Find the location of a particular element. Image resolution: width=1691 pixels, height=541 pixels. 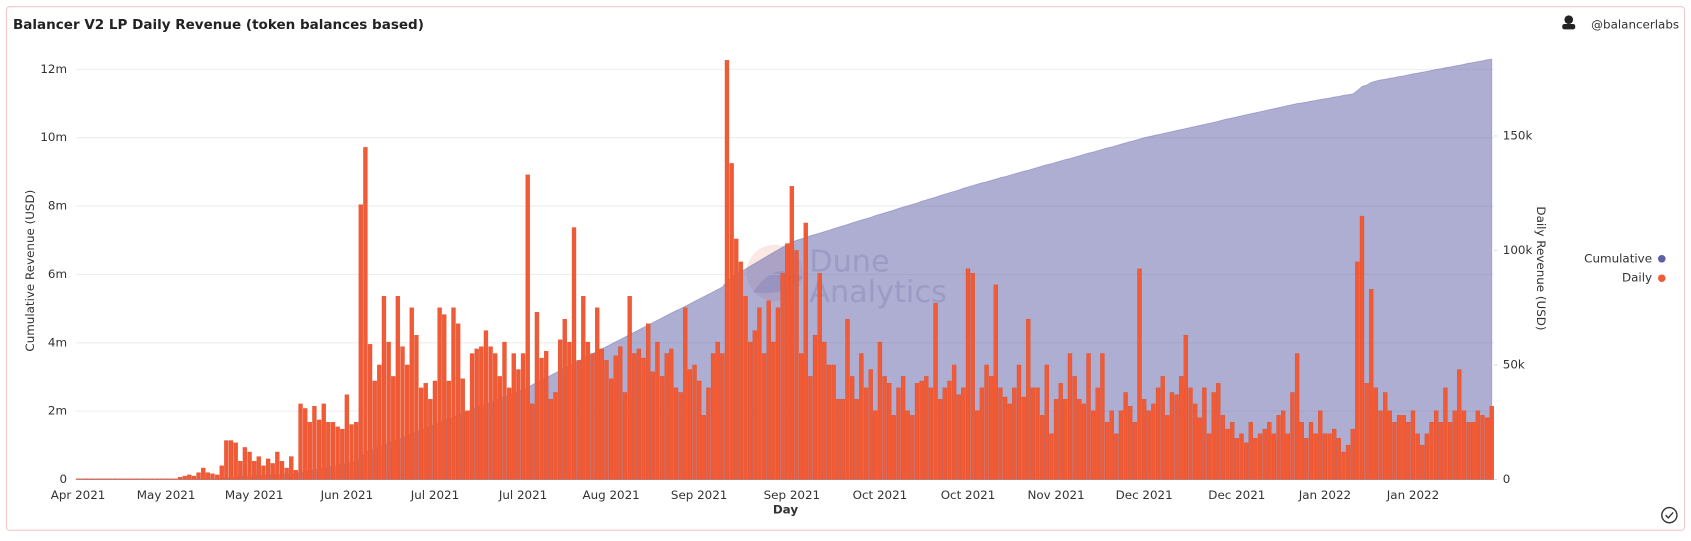

legend-label: Cumulative is located at coordinates (1618, 258).